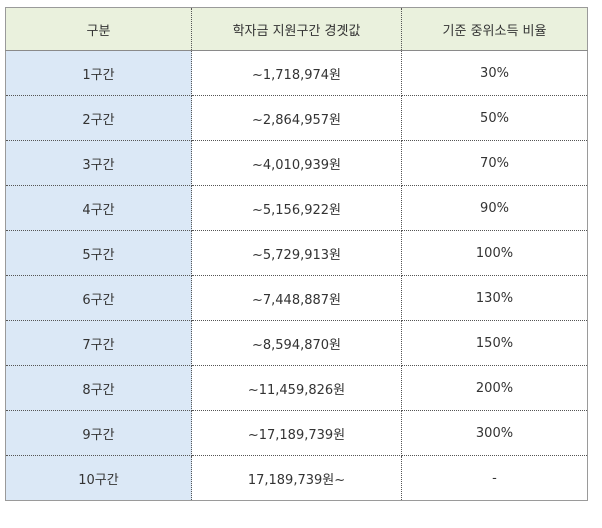 The width and height of the screenshot is (602, 528). I want to click on threshold-cell: ~1,718,974원, so click(296, 73).